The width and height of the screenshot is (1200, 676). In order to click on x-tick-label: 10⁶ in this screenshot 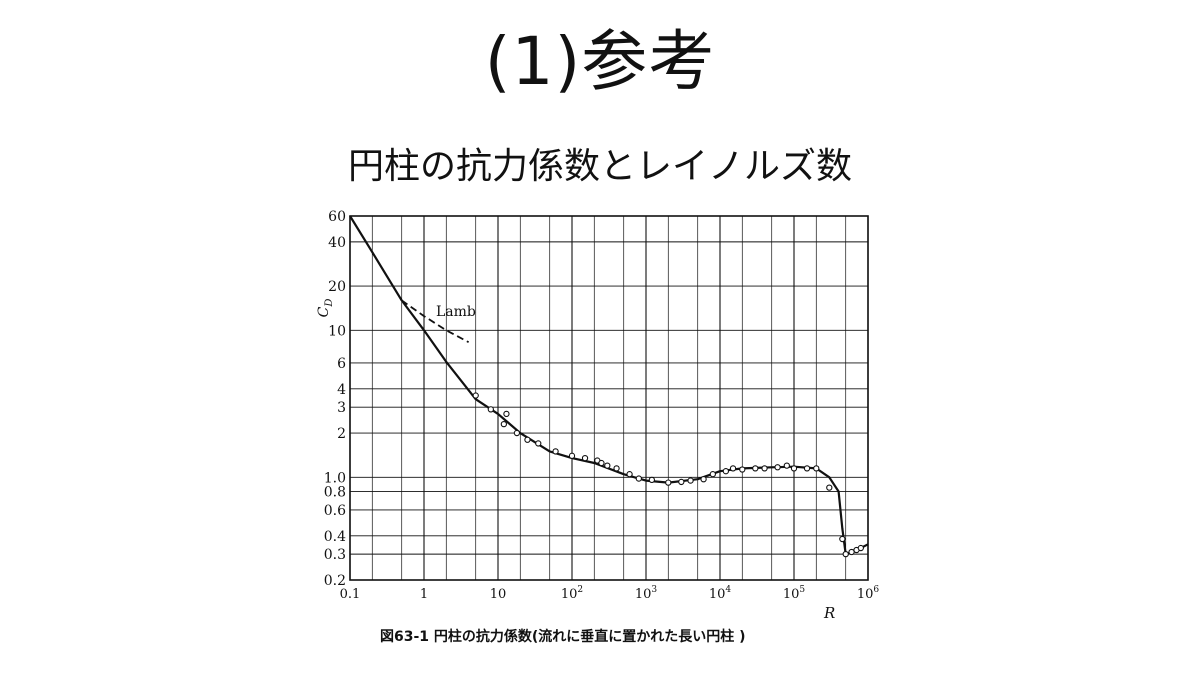, I will do `click(868, 593)`.